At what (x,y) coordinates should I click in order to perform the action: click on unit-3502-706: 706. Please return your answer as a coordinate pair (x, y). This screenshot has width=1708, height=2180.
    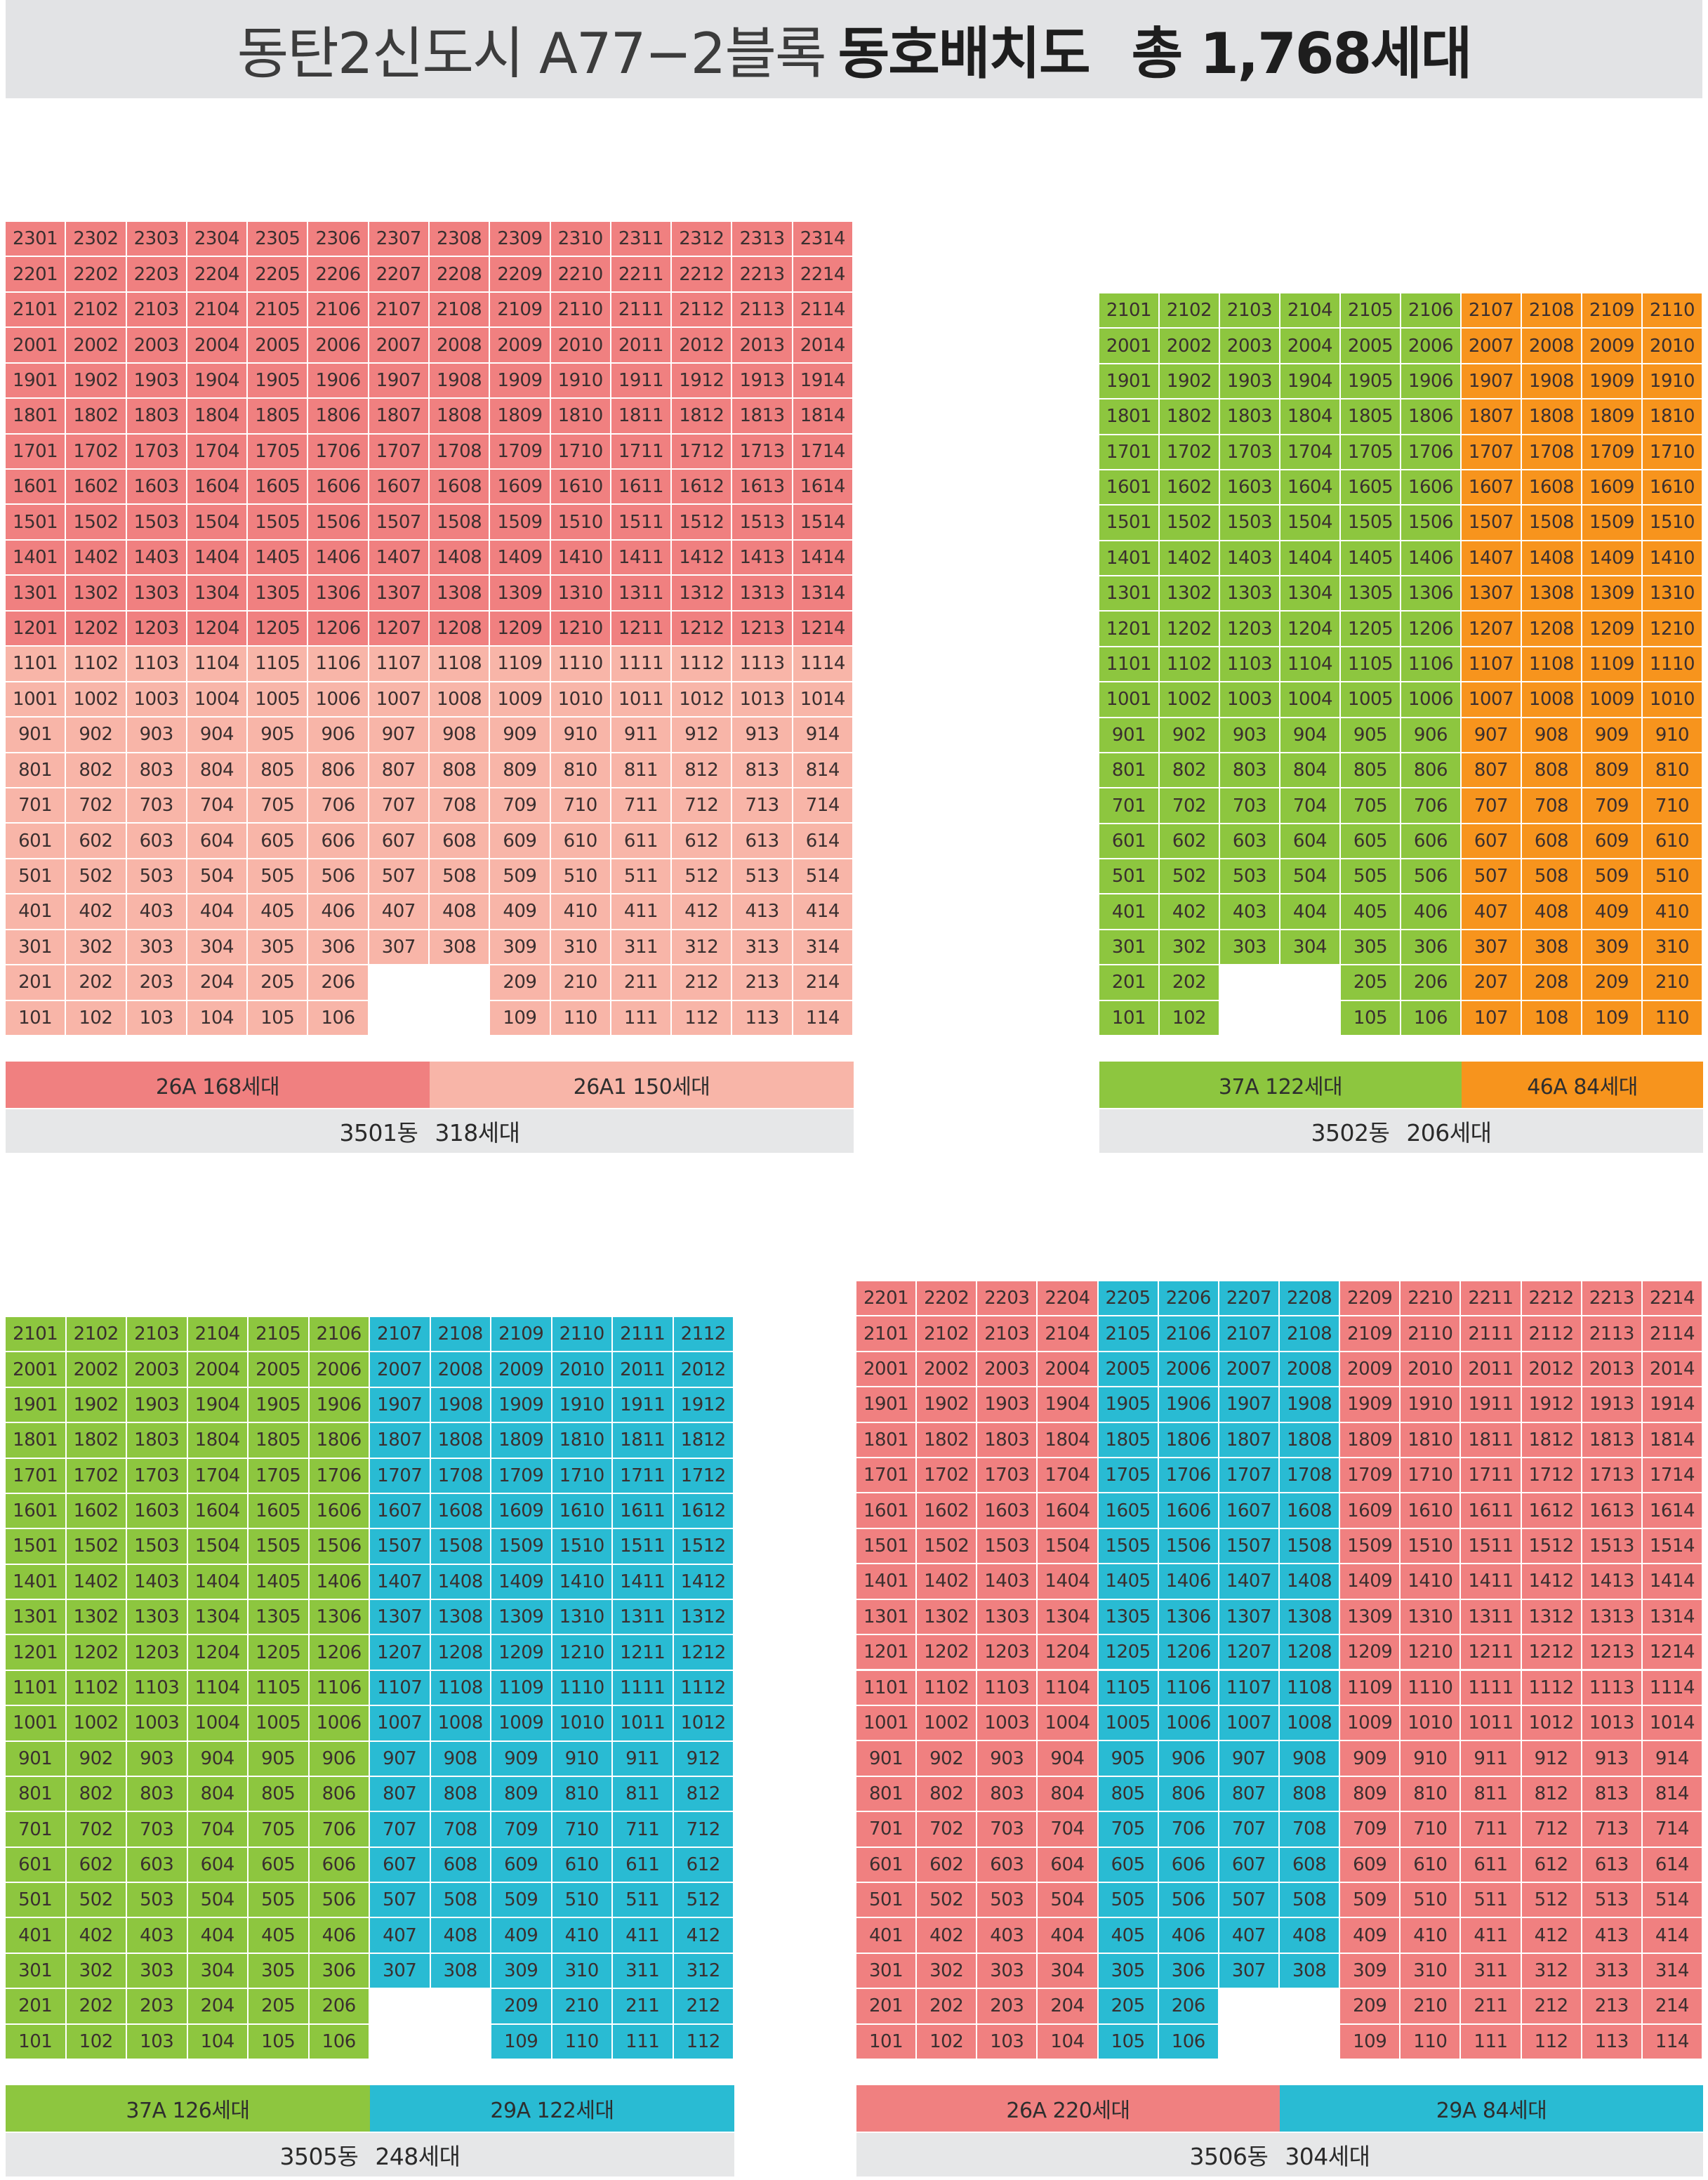
    Looking at the image, I should click on (1432, 806).